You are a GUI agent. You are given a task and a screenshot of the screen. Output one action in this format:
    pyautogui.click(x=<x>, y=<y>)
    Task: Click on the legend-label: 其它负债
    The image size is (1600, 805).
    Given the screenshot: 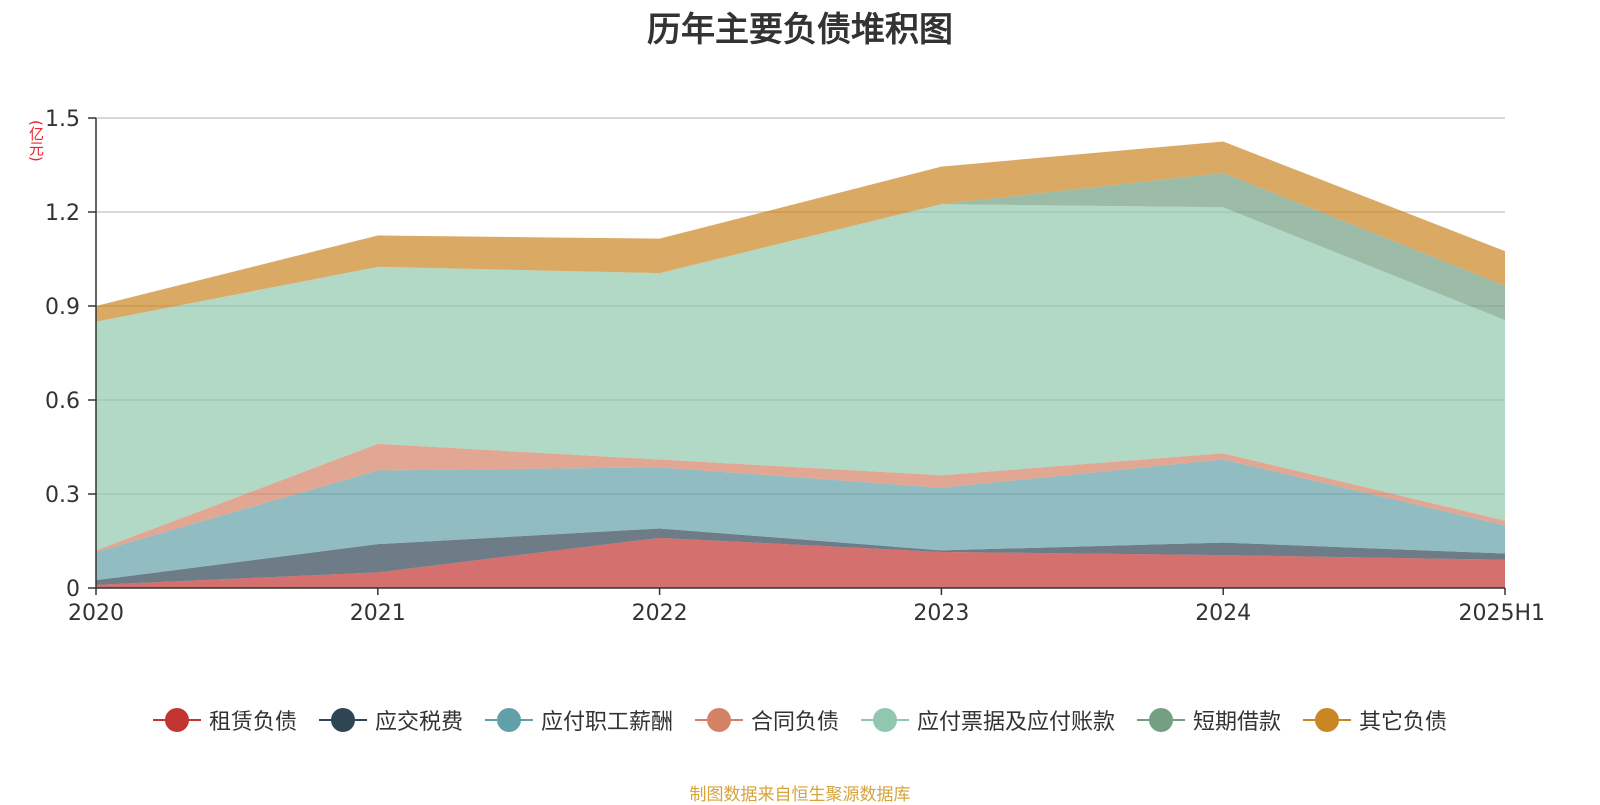 What is the action you would take?
    pyautogui.click(x=1403, y=722)
    